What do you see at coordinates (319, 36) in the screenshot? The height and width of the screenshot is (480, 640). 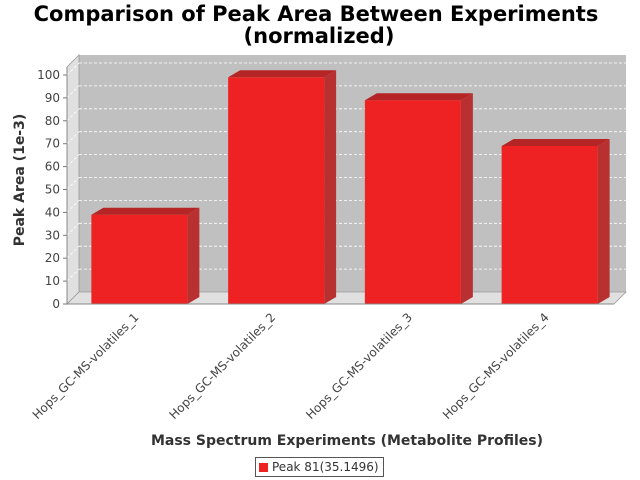 I see `chart-title-line-2: (normalized)` at bounding box center [319, 36].